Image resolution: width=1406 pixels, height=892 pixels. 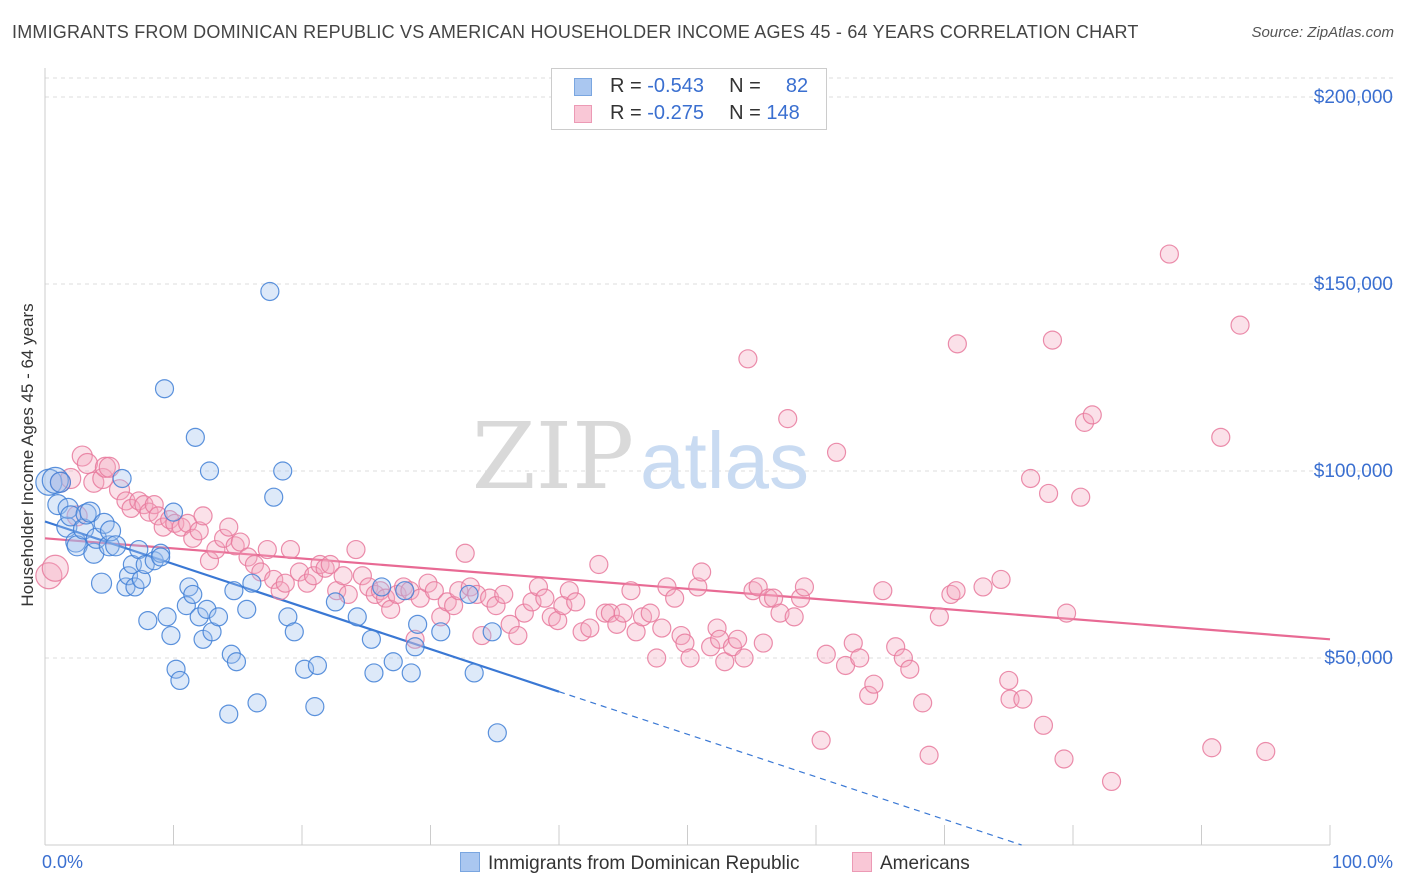 I want to click on legend-n-label: N =, so click(x=745, y=113).